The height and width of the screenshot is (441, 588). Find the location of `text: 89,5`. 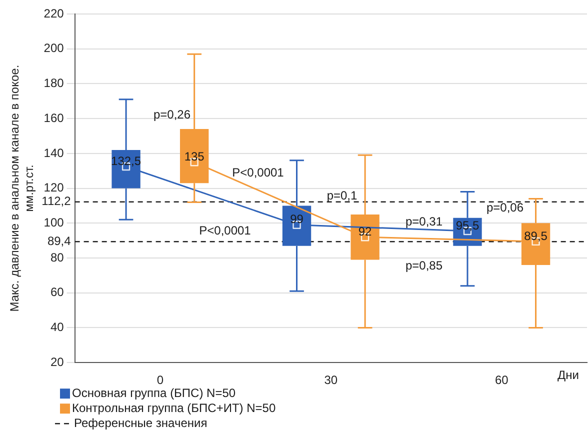

text: 89,5 is located at coordinates (536, 235).